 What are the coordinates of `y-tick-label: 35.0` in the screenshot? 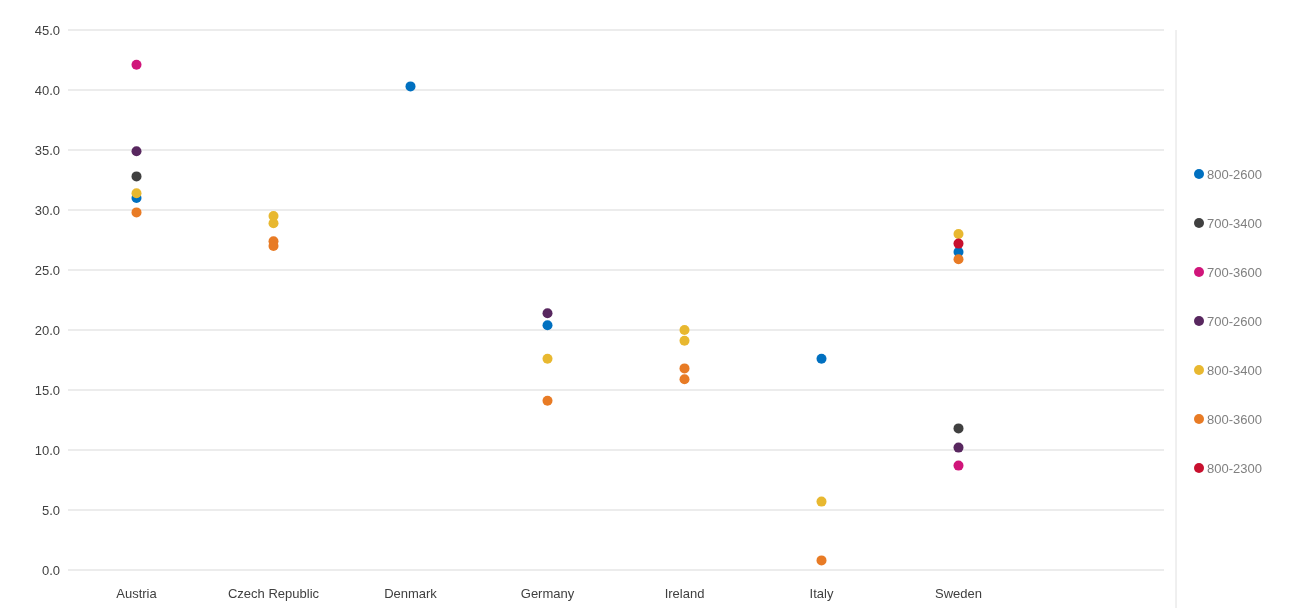 It's located at (47, 150).